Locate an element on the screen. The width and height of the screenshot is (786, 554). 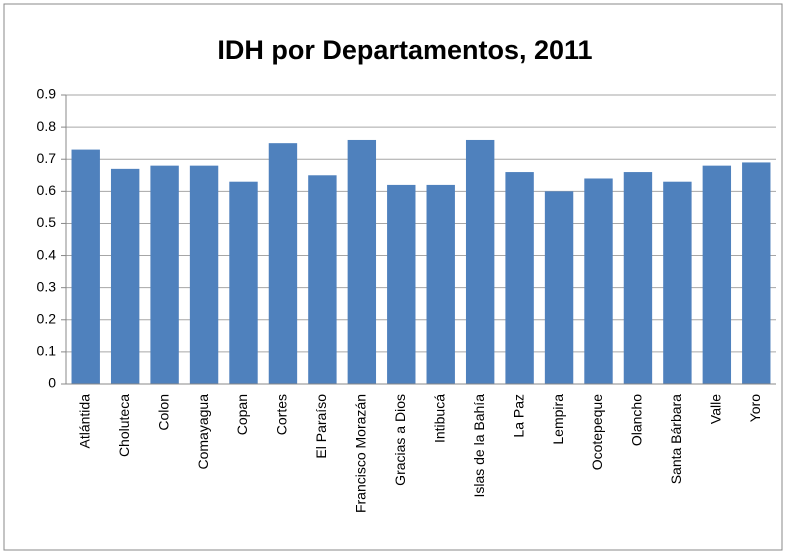
x-tick-label: Francisco Morazán is located at coordinates (361, 453).